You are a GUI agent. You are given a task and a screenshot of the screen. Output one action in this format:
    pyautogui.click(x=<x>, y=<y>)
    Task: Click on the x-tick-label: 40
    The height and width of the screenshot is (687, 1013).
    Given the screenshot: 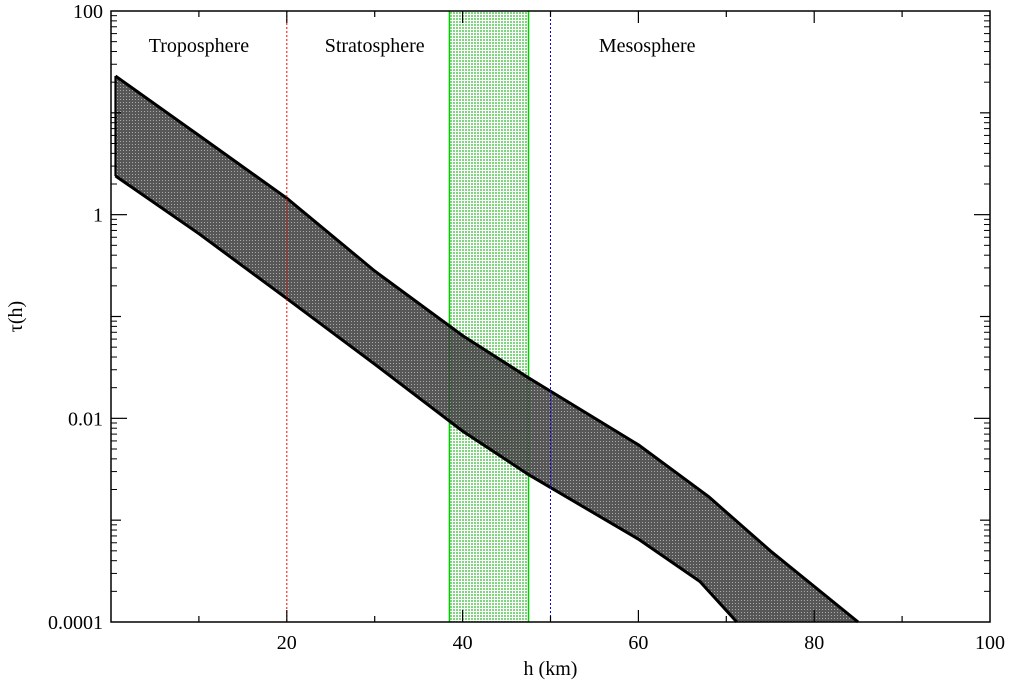 What is the action you would take?
    pyautogui.click(x=463, y=643)
    